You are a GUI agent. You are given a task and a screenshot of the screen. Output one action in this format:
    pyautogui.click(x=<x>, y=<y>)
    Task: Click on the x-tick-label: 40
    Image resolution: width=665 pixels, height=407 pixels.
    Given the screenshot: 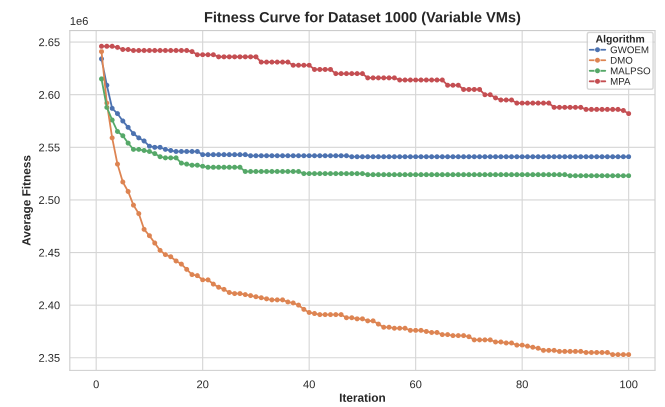 What is the action you would take?
    pyautogui.click(x=309, y=384)
    